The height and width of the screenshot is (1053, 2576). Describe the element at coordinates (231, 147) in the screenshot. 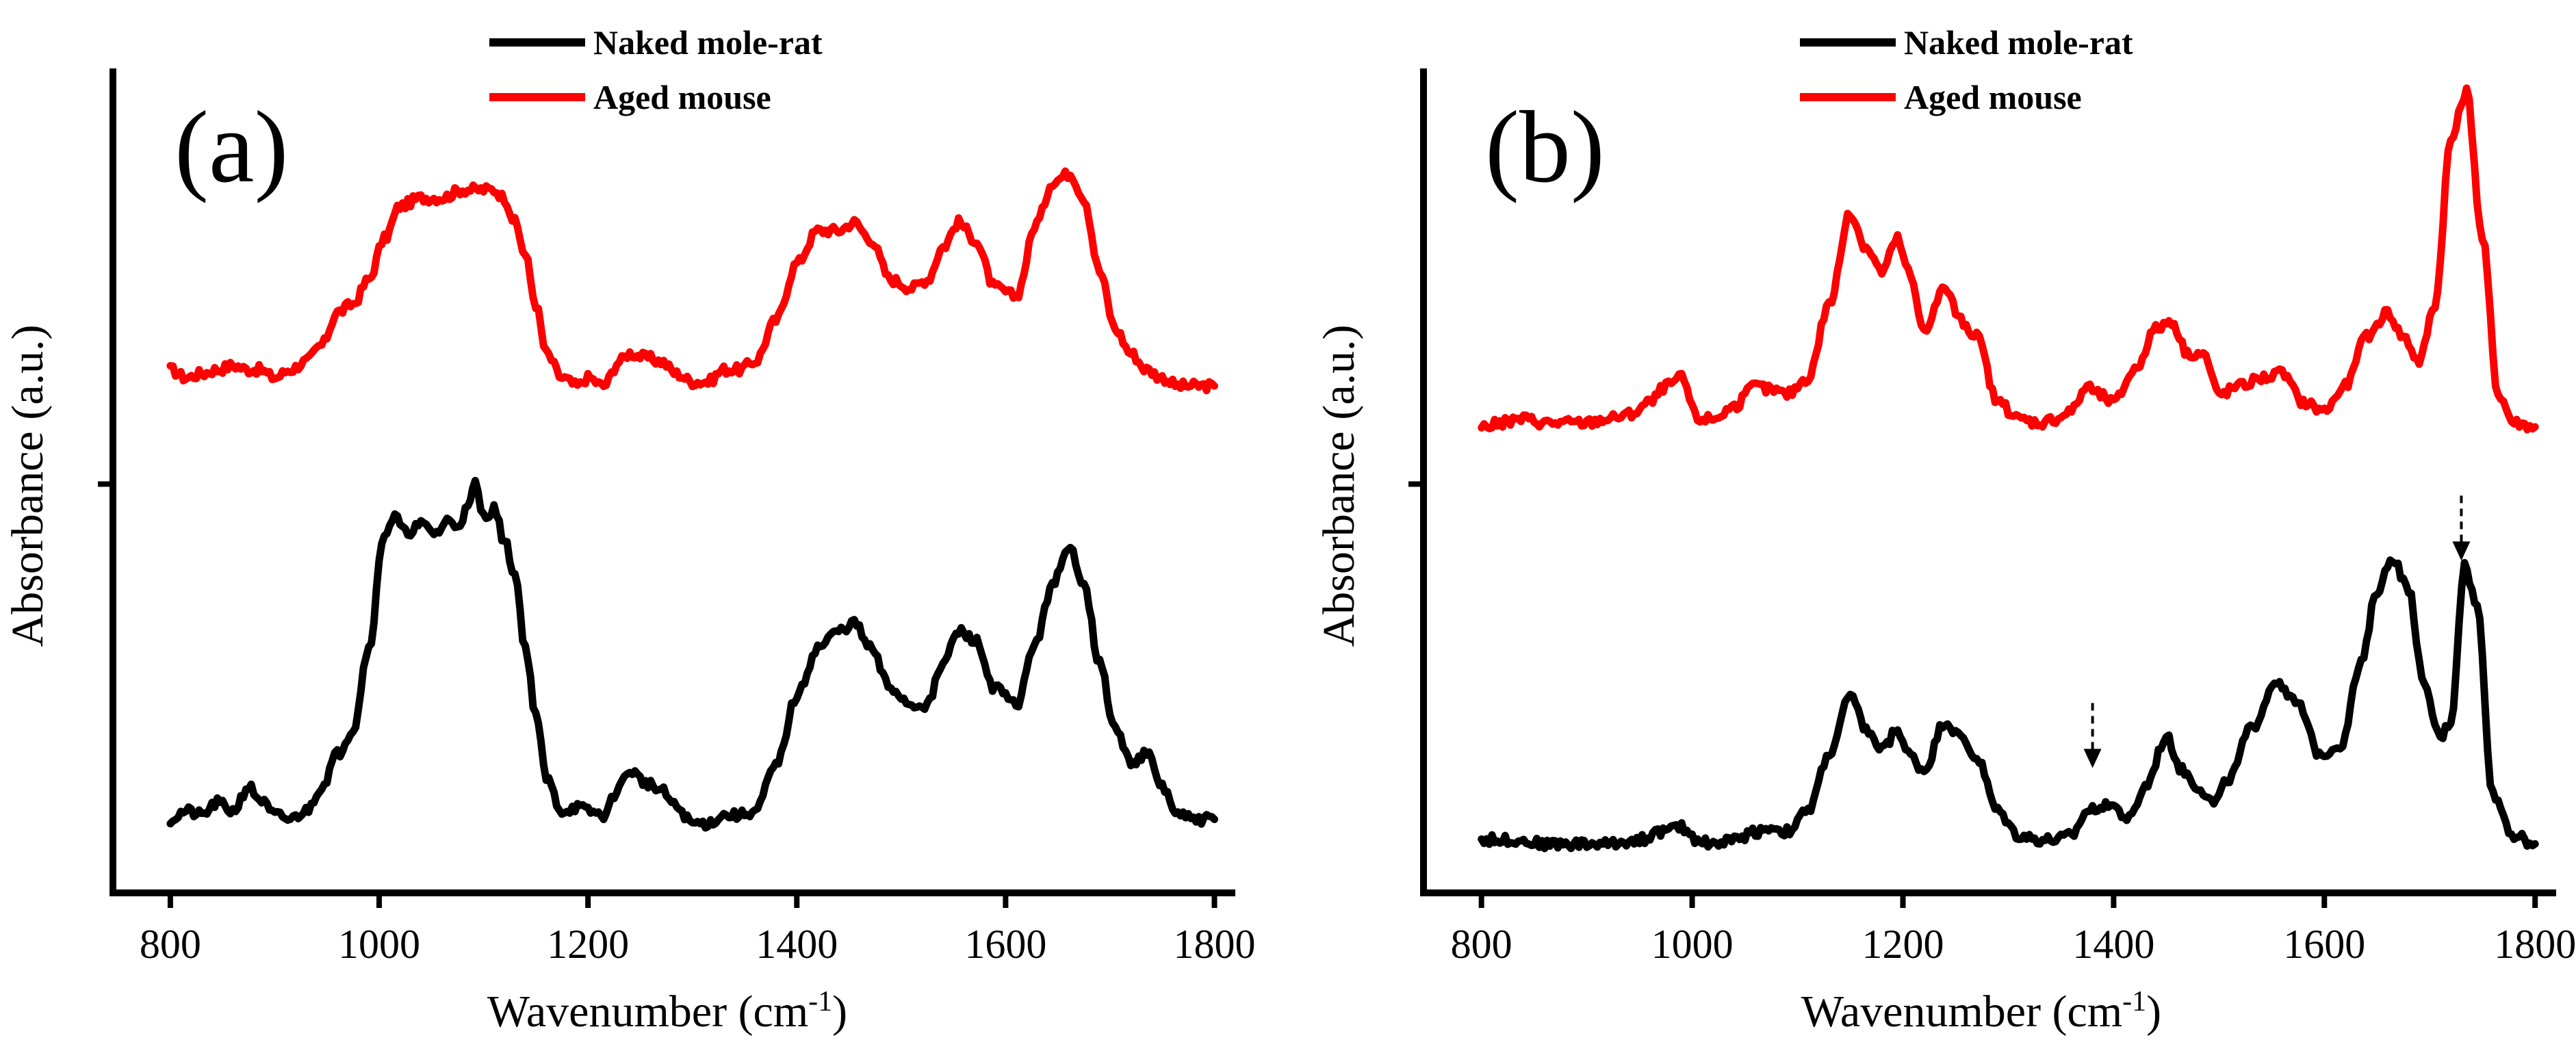

I see `panel-label: (a)` at that location.